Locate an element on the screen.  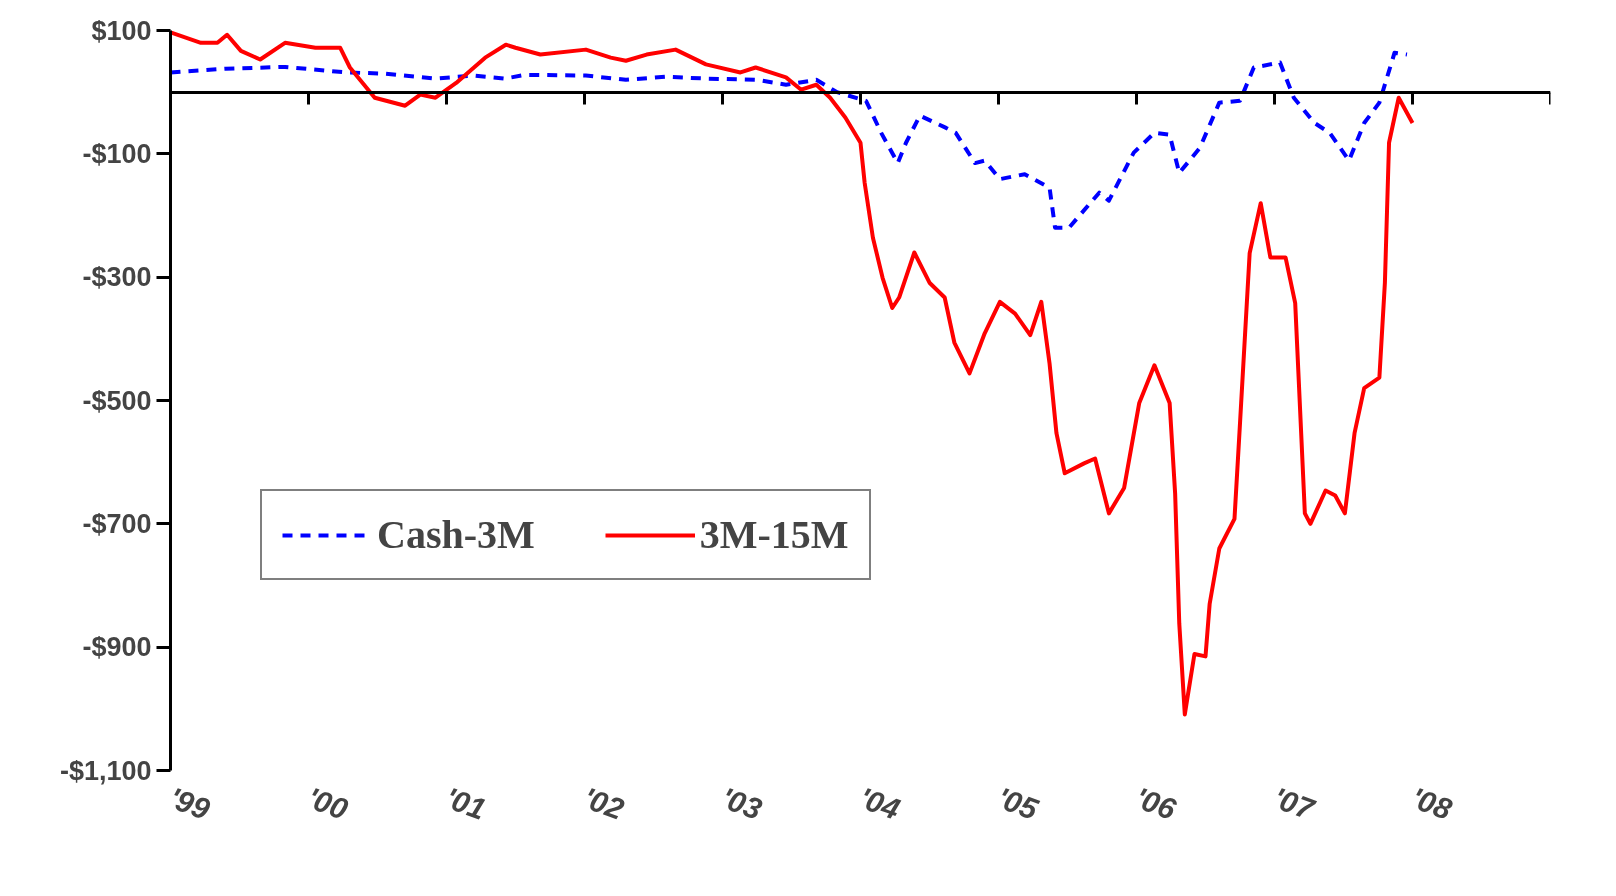
y-tick-label: -$300 is located at coordinates (117, 277).